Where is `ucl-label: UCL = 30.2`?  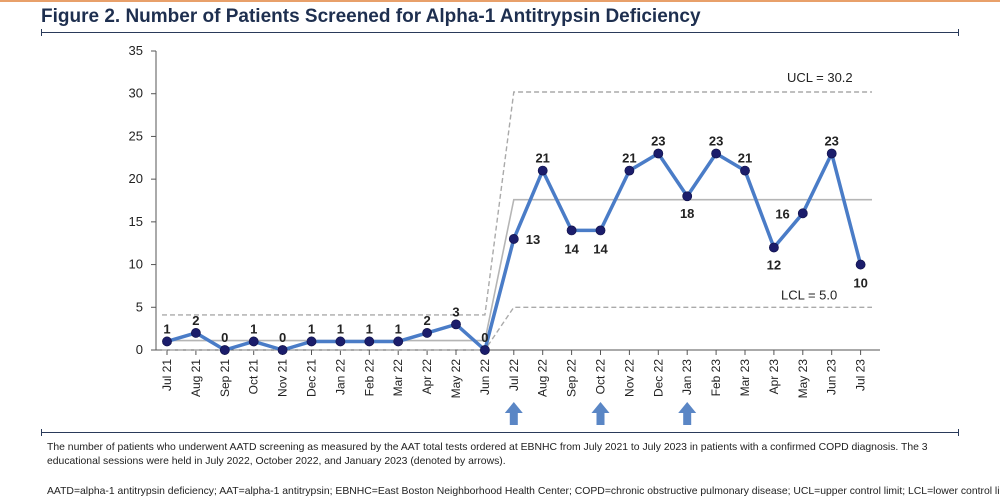 ucl-label: UCL = 30.2 is located at coordinates (820, 77).